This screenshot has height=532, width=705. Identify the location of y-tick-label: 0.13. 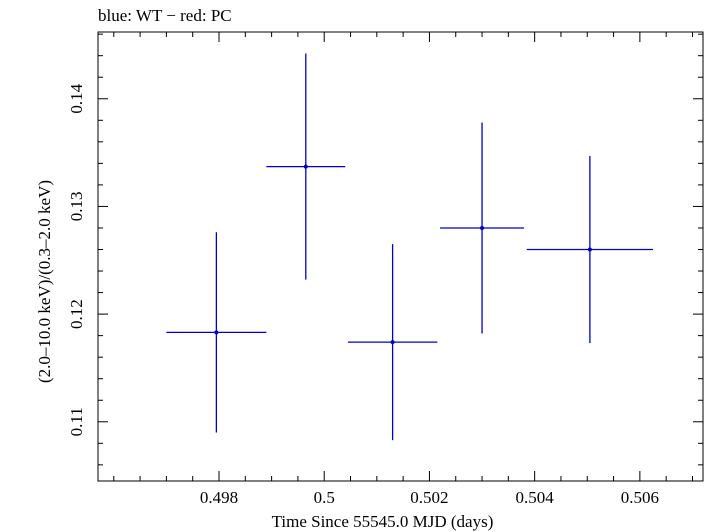
(76, 207).